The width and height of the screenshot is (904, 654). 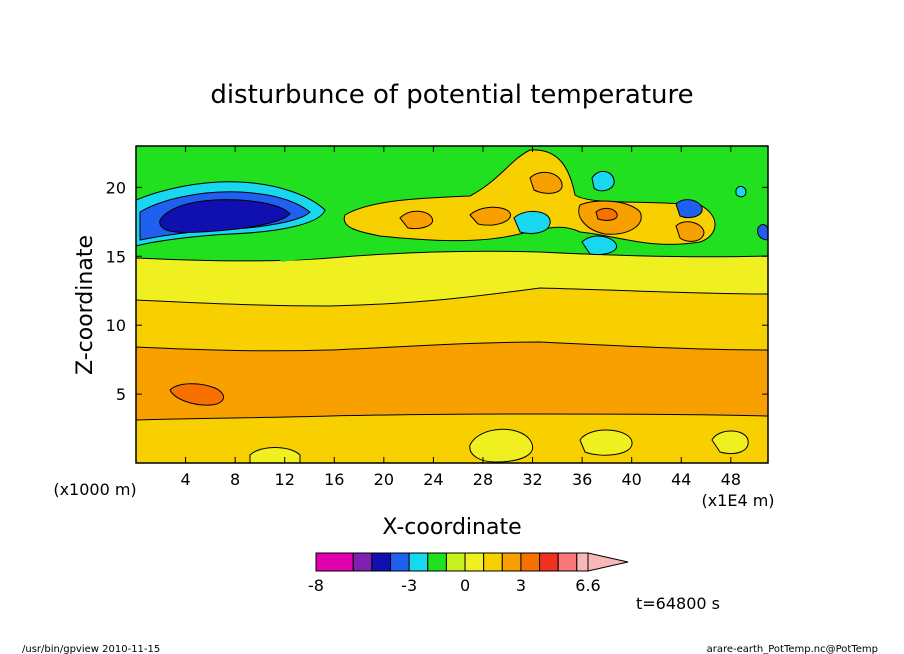 What do you see at coordinates (681, 479) in the screenshot?
I see `x-tick-label: 44` at bounding box center [681, 479].